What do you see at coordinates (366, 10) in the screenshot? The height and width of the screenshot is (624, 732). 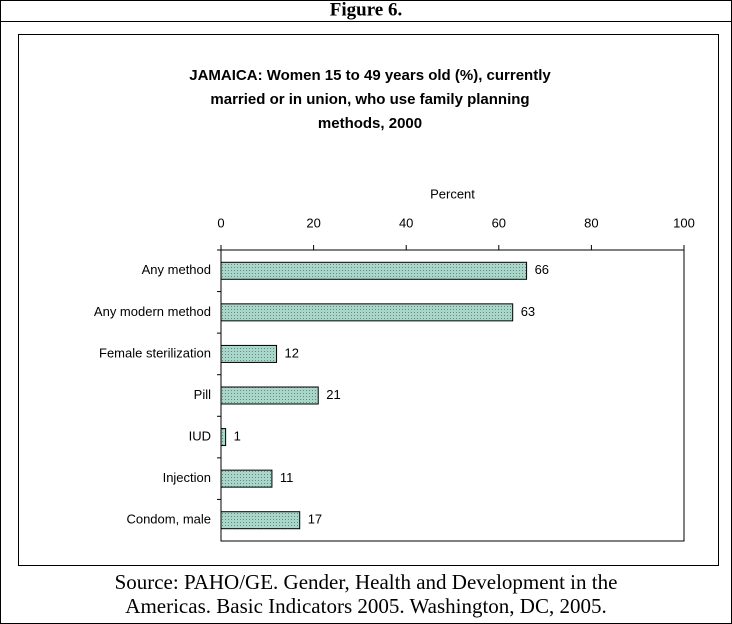 I see `figure-label: Figure 6.` at bounding box center [366, 10].